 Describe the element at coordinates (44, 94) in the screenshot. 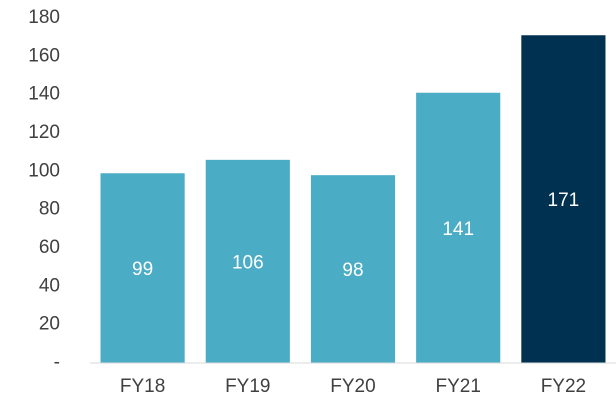

I see `y-tick-label: 140` at that location.